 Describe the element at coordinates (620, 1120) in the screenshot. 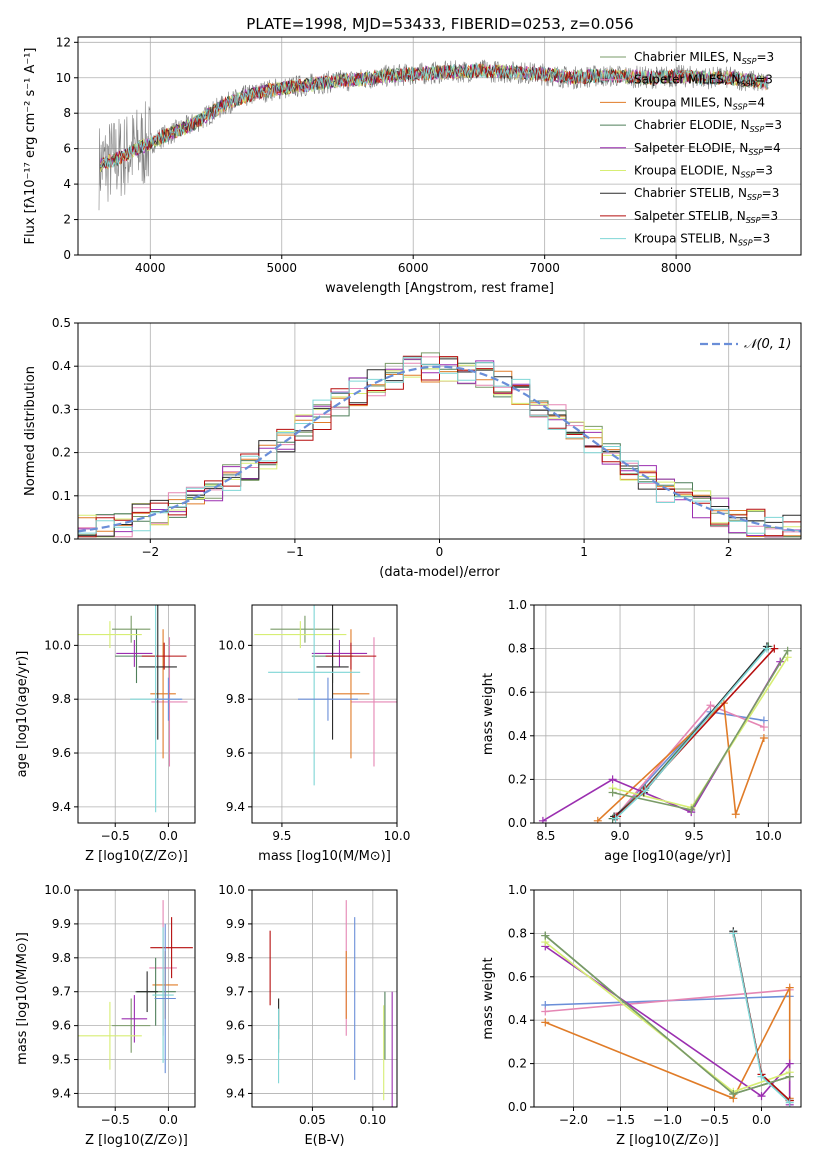

I see `x-tick-label: −1.5` at that location.